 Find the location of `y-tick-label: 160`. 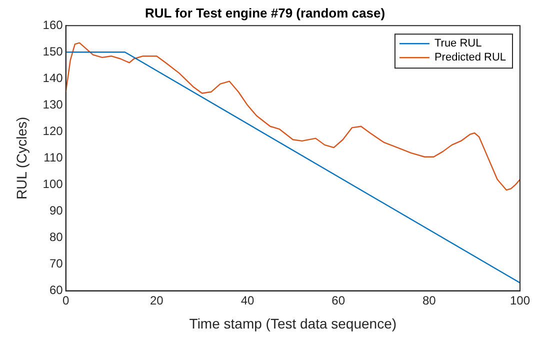

y-tick-label: 160 is located at coordinates (53, 25).